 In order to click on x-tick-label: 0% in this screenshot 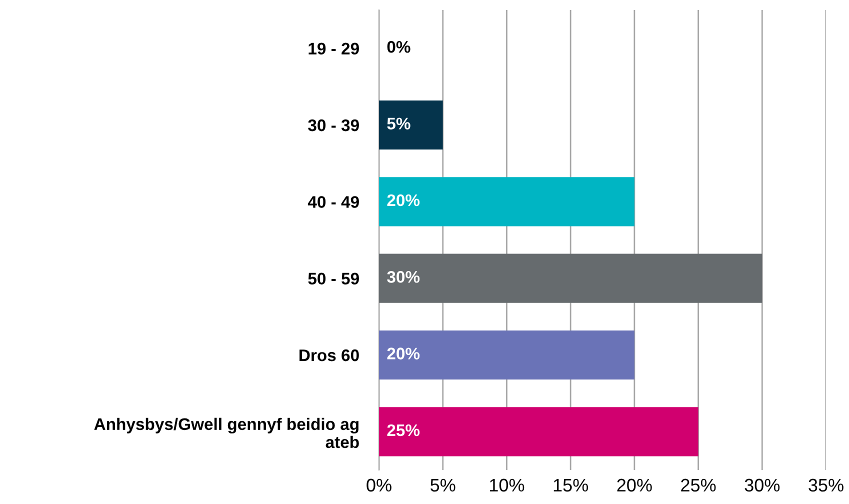, I will do `click(379, 485)`.